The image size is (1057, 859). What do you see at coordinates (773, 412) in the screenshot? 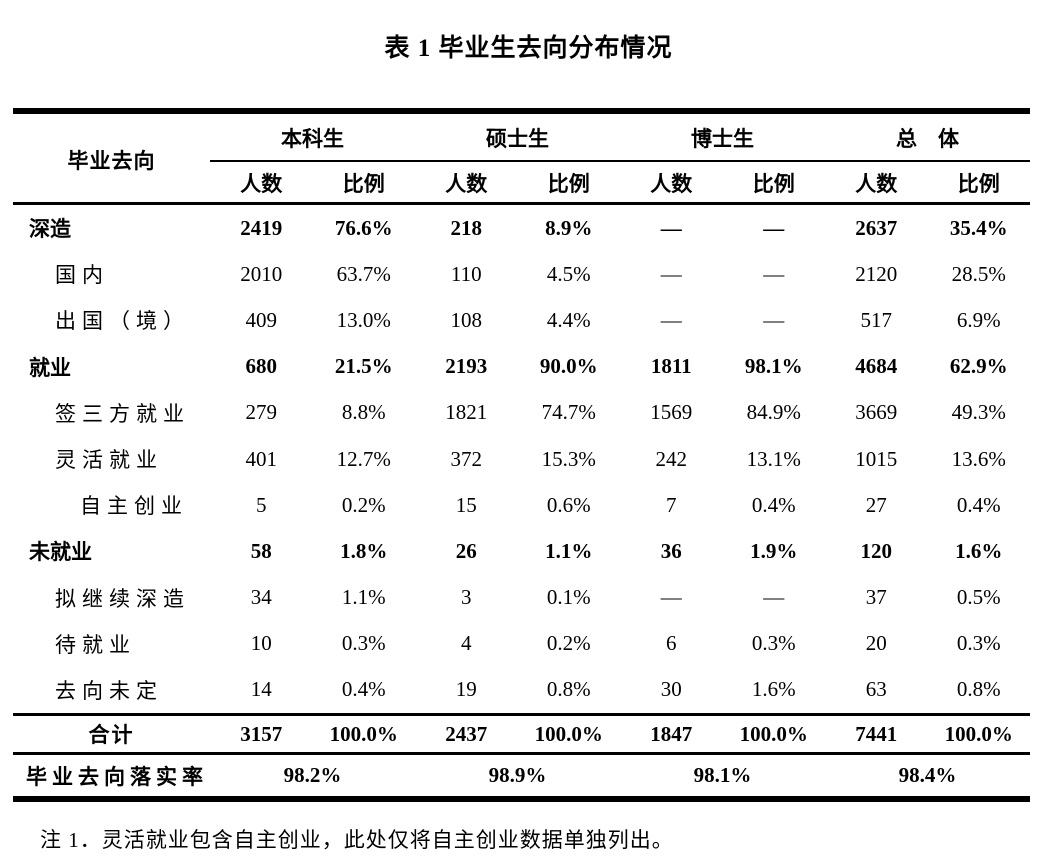
I see `table-cell: 84.9%` at bounding box center [773, 412].